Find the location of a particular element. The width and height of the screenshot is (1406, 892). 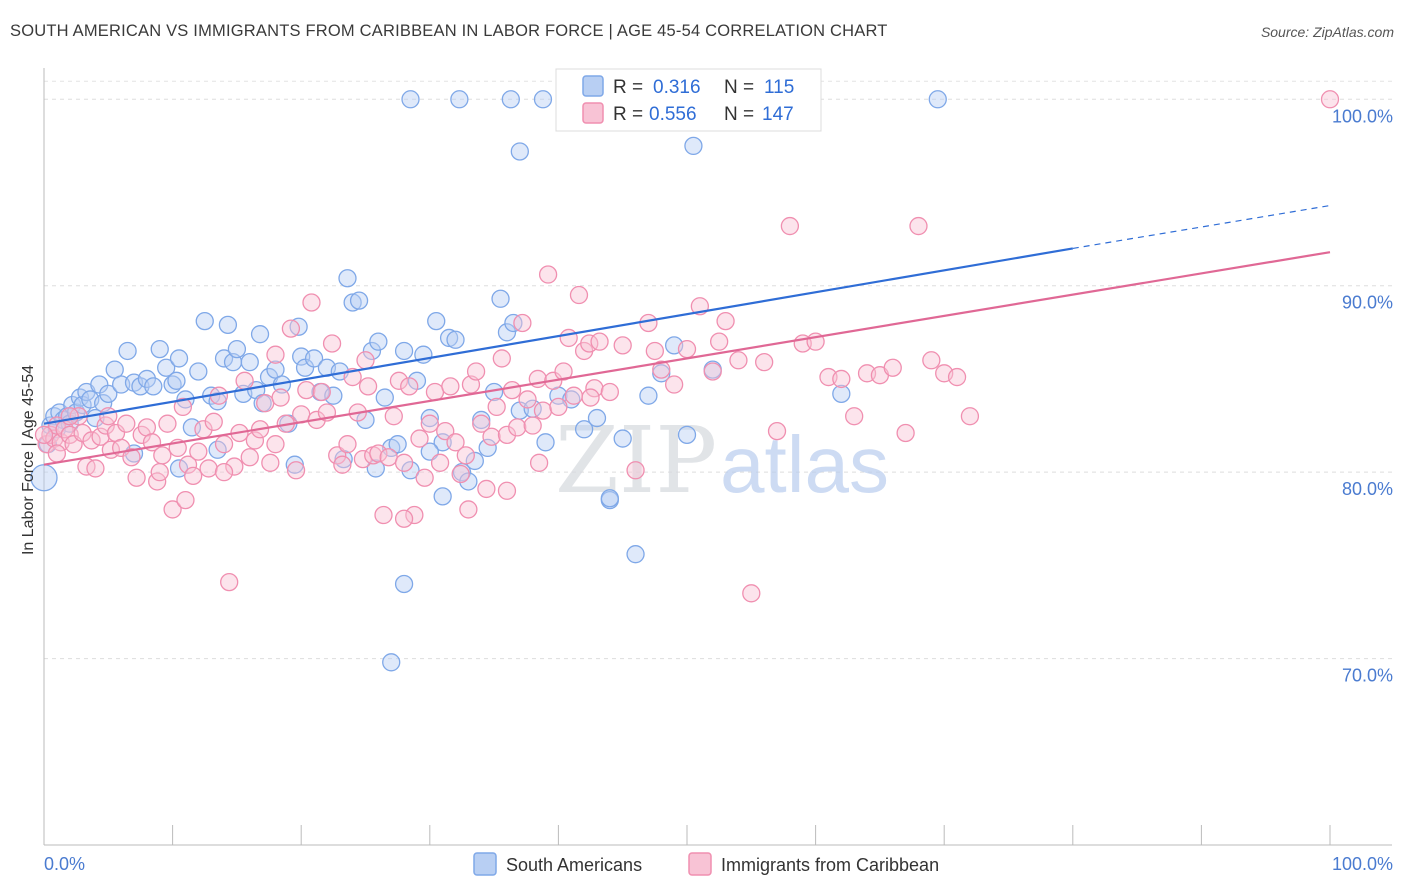

y-tick-label-3: 100.0% is located at coordinates (1362, 116).